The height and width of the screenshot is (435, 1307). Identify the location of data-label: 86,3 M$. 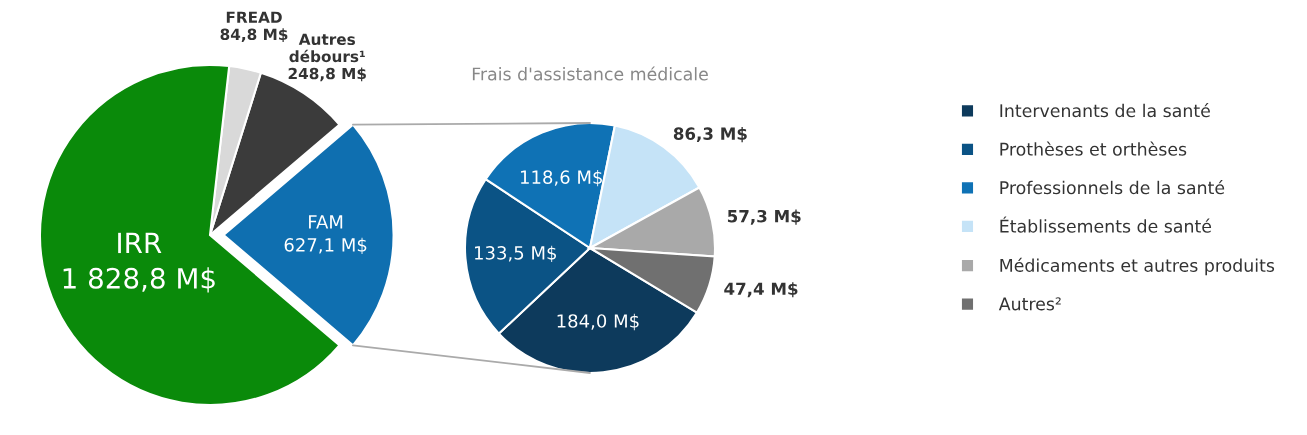
(710, 135).